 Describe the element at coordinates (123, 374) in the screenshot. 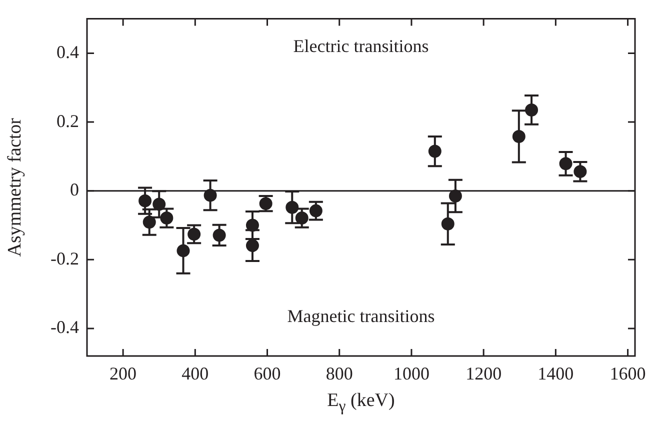

I see `x-tick-label: 200` at that location.